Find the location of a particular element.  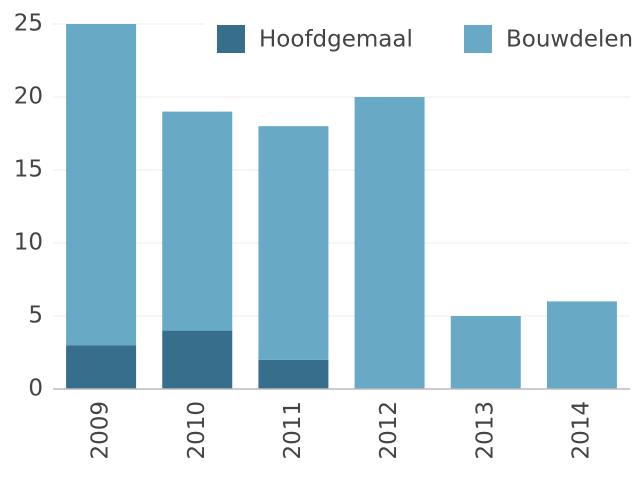

x-tick-label: 2011 is located at coordinates (293, 430).